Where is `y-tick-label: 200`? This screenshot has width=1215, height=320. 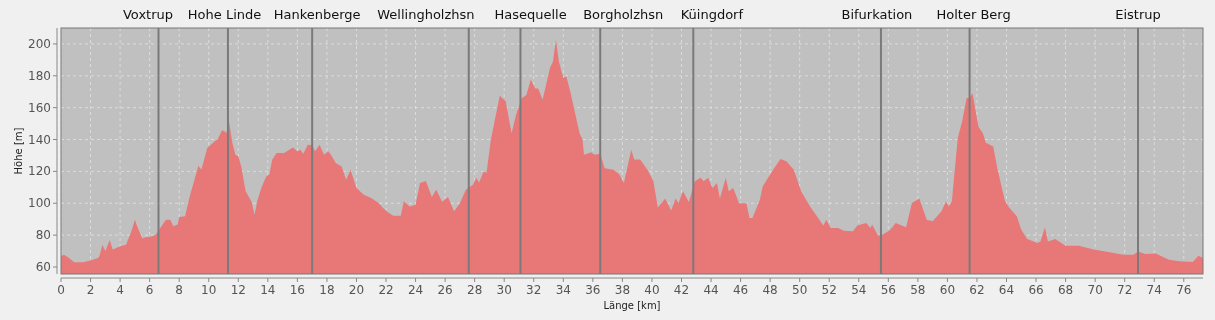
y-tick-label: 200 is located at coordinates (39, 43).